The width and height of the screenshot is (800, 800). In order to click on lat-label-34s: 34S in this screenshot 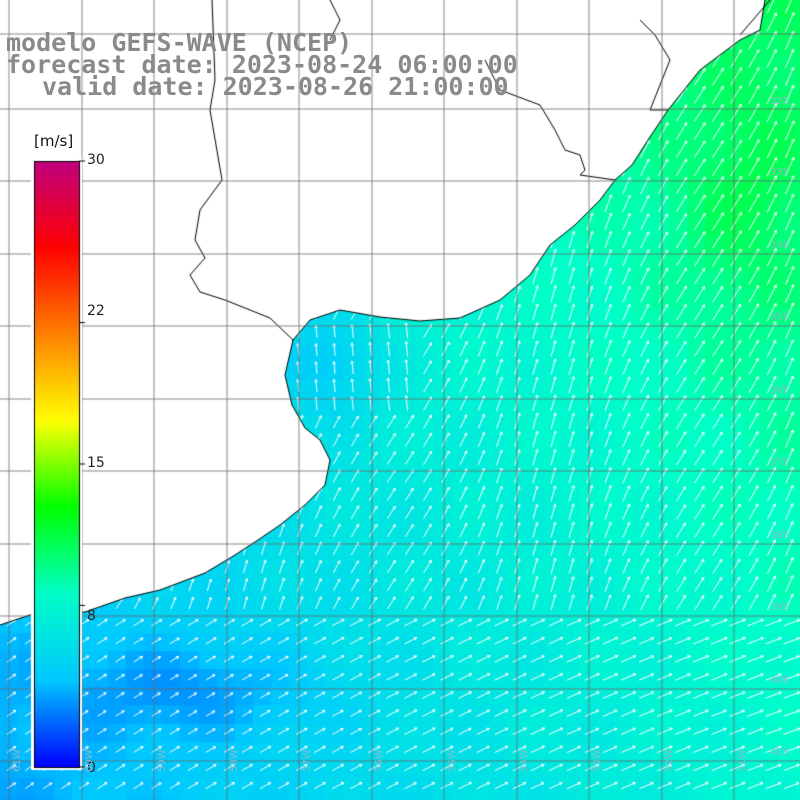, I will do `click(780, 245)`.